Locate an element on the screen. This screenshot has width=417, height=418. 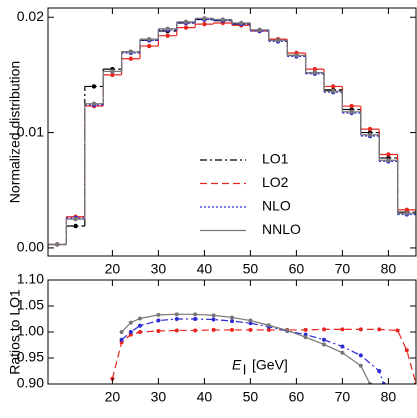
y-tick-label: 0.90 is located at coordinates (30, 383).